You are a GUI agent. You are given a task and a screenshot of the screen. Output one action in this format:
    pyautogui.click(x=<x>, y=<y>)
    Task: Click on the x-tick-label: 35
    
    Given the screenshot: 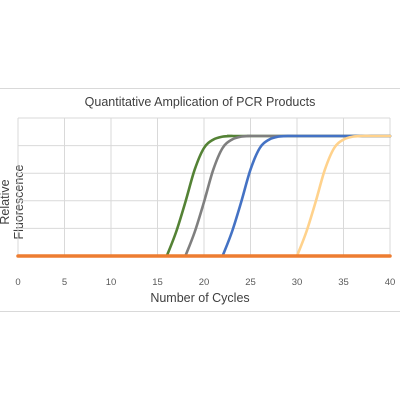 What is the action you would take?
    pyautogui.click(x=343, y=282)
    